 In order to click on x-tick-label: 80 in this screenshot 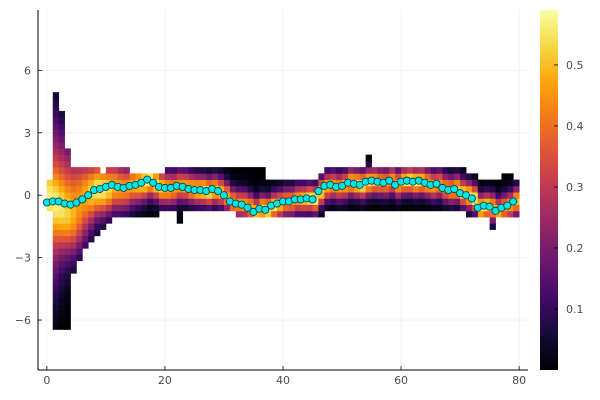, I will do `click(519, 380)`.